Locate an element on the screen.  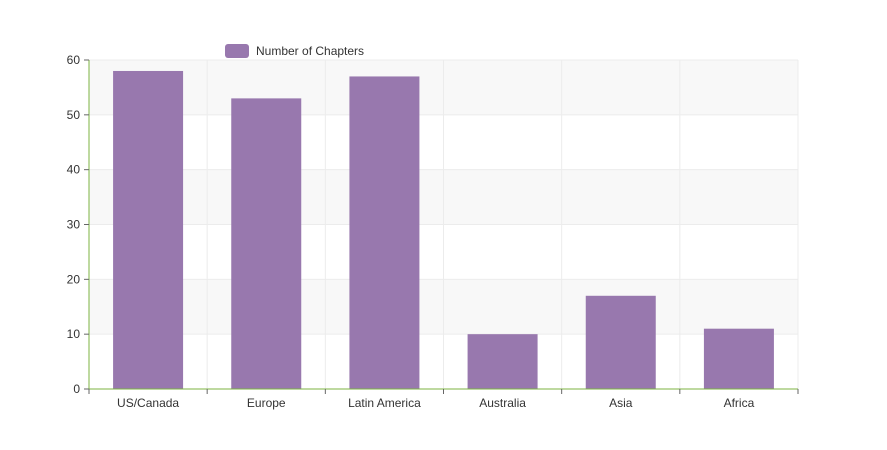
y-tick-label: 50 is located at coordinates (74, 115).